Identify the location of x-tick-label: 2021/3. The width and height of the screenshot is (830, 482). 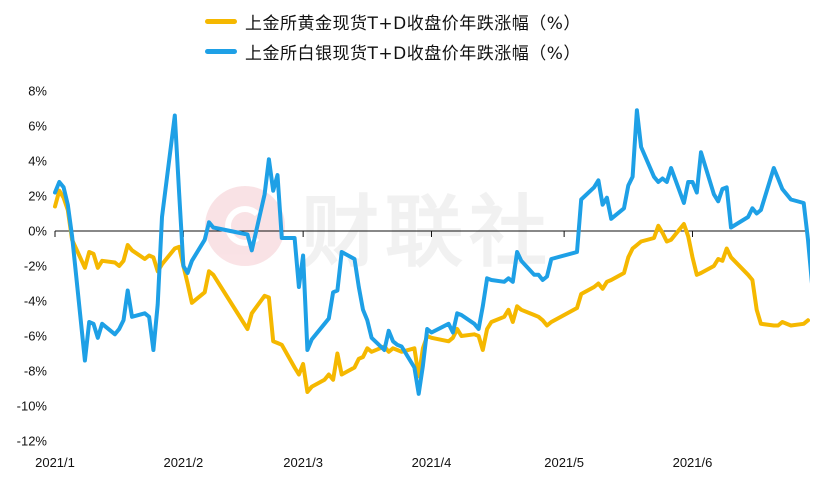
(303, 462).